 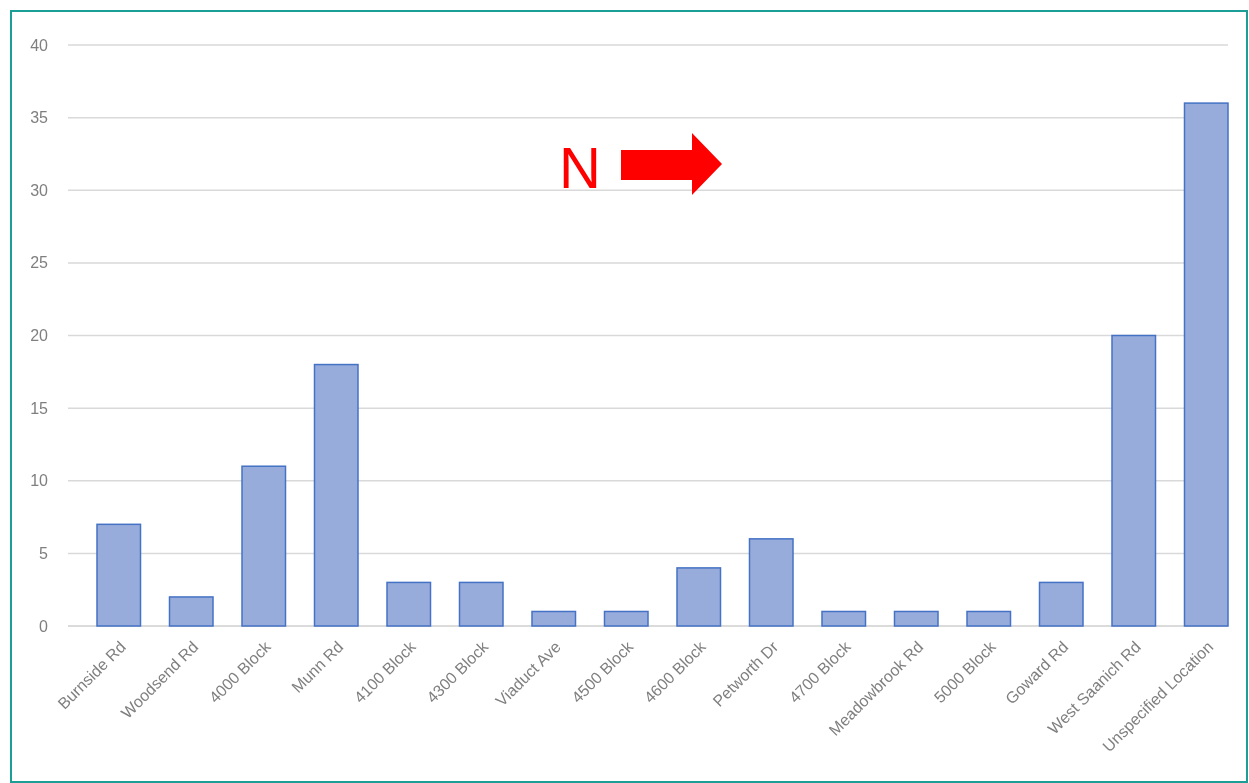 I want to click on y-tick-label: 35, so click(x=39, y=118).